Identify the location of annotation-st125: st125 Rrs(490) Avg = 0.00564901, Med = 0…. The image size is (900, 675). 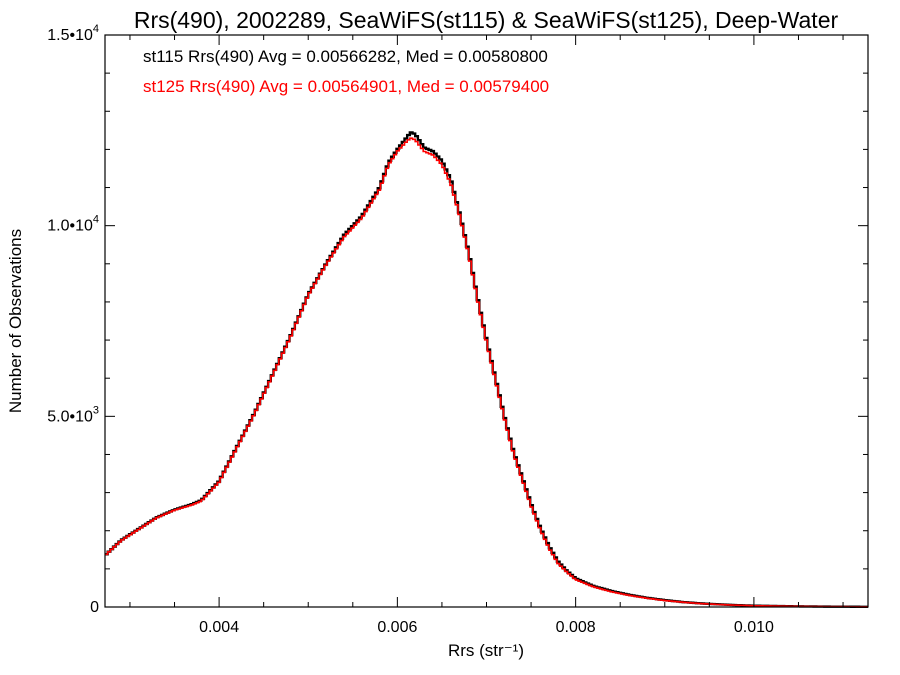
(346, 86).